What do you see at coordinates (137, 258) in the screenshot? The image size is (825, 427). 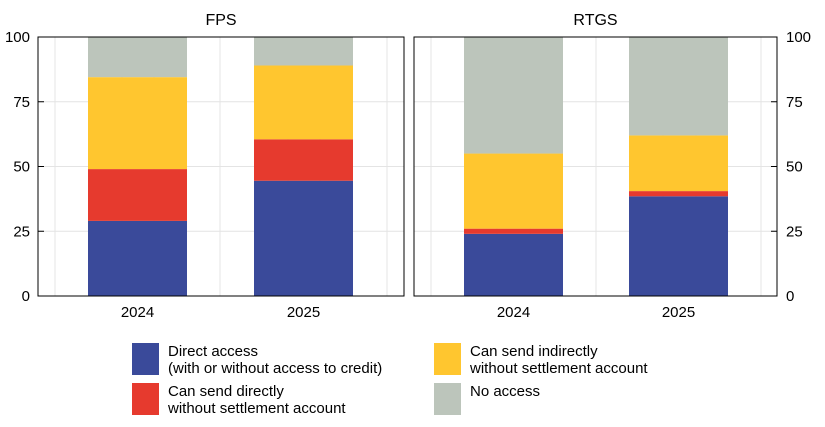 I see `fps-bar-2024-direct` at bounding box center [137, 258].